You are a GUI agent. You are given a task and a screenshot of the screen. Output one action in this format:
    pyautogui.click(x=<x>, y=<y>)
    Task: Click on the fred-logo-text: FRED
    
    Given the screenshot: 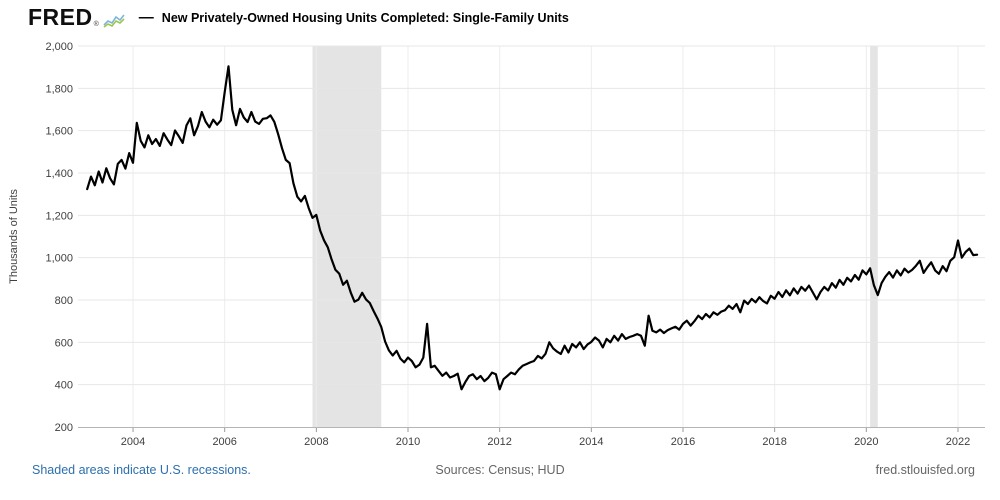 What is the action you would take?
    pyautogui.click(x=60, y=17)
    